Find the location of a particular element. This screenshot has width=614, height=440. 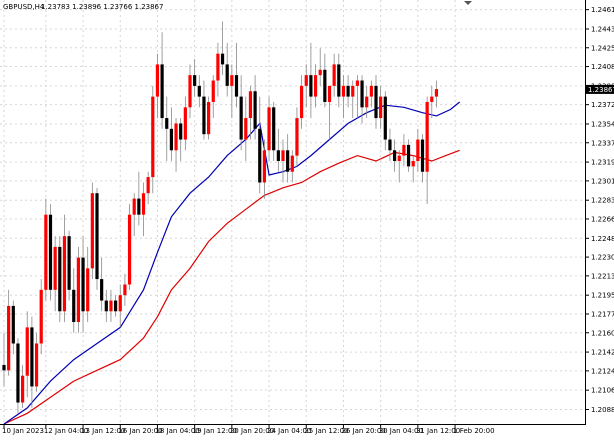

price-tick-label: 1.21600 is located at coordinates (602, 333).